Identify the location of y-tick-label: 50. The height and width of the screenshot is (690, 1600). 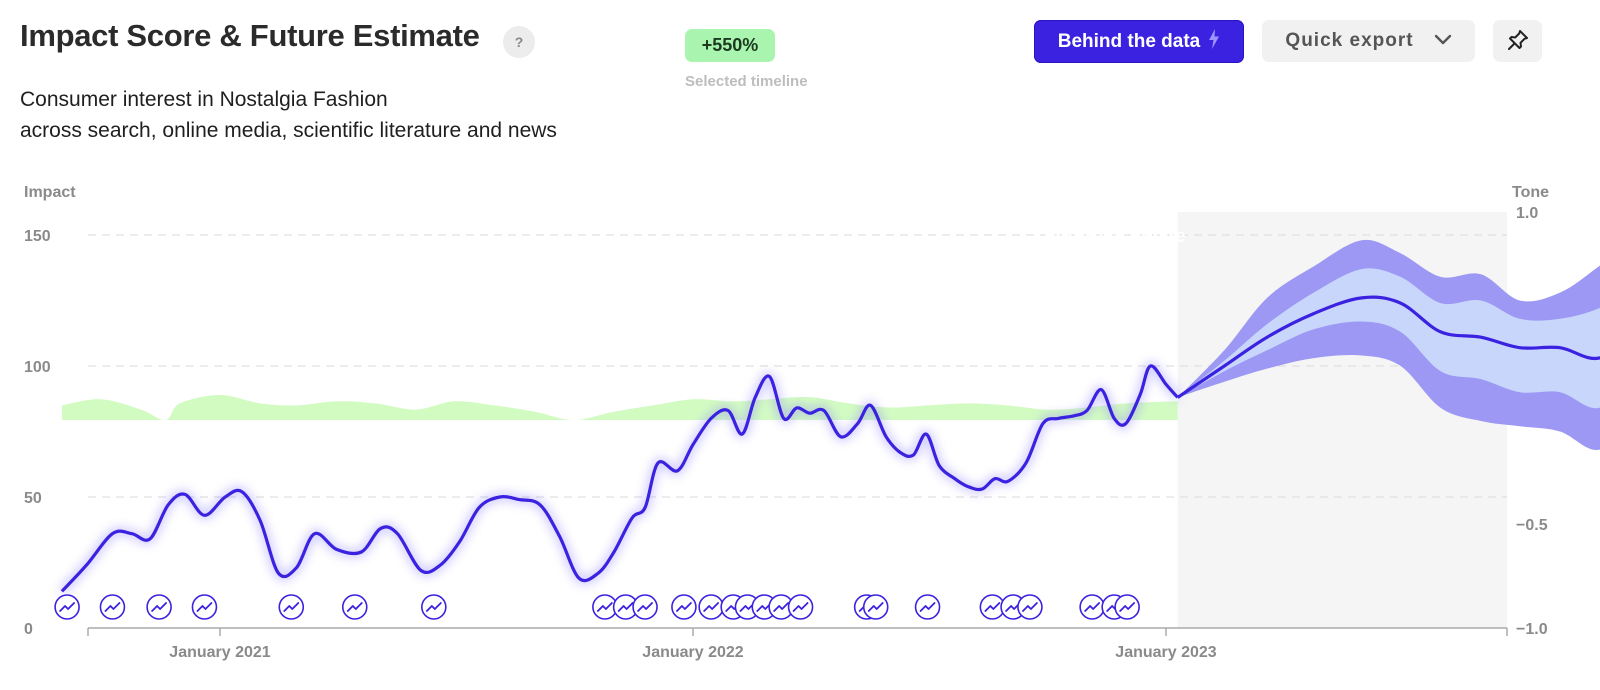
(33, 498).